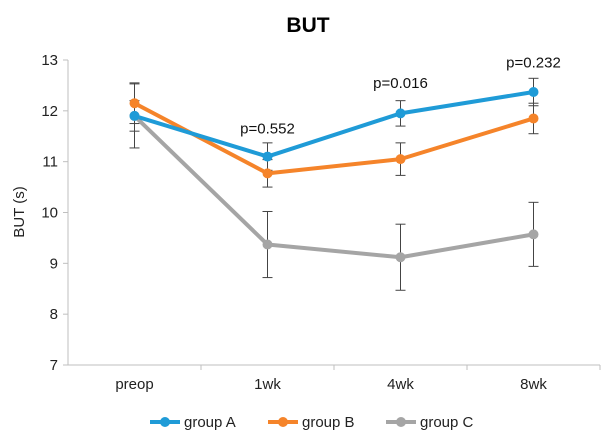 The height and width of the screenshot is (435, 616). I want to click on y-tick-label: 8, so click(54, 314).